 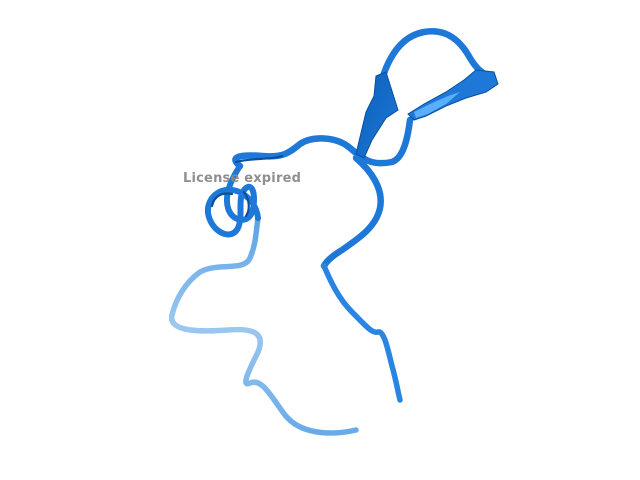 I want to click on backbone-upper-coil, so click(x=323, y=143).